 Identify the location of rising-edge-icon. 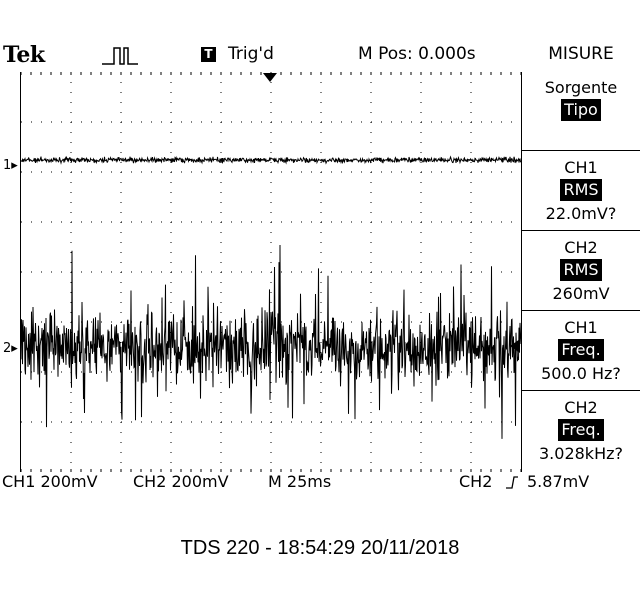
(512, 482).